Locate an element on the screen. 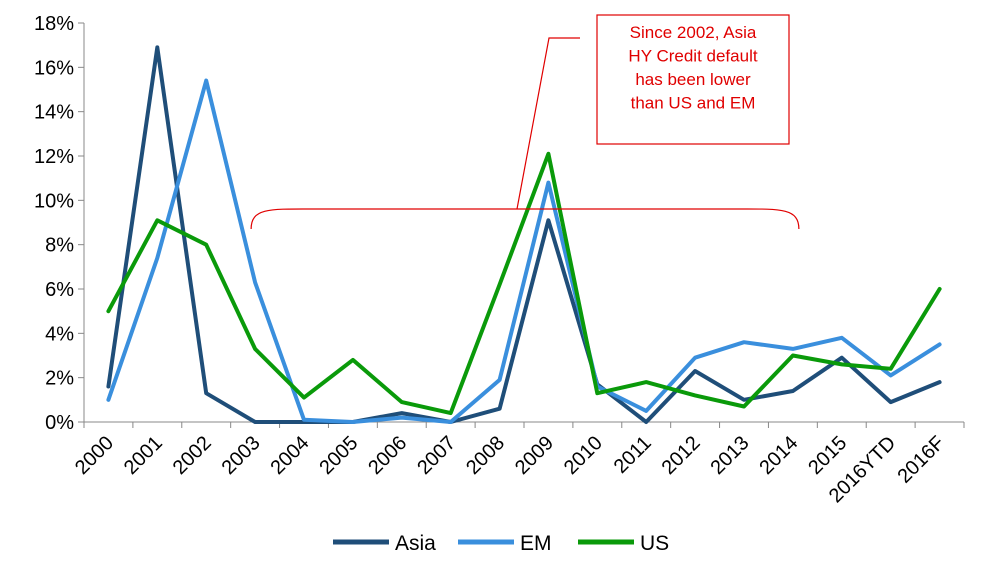 The image size is (982, 566). y-tick-label: 14% is located at coordinates (54, 113).